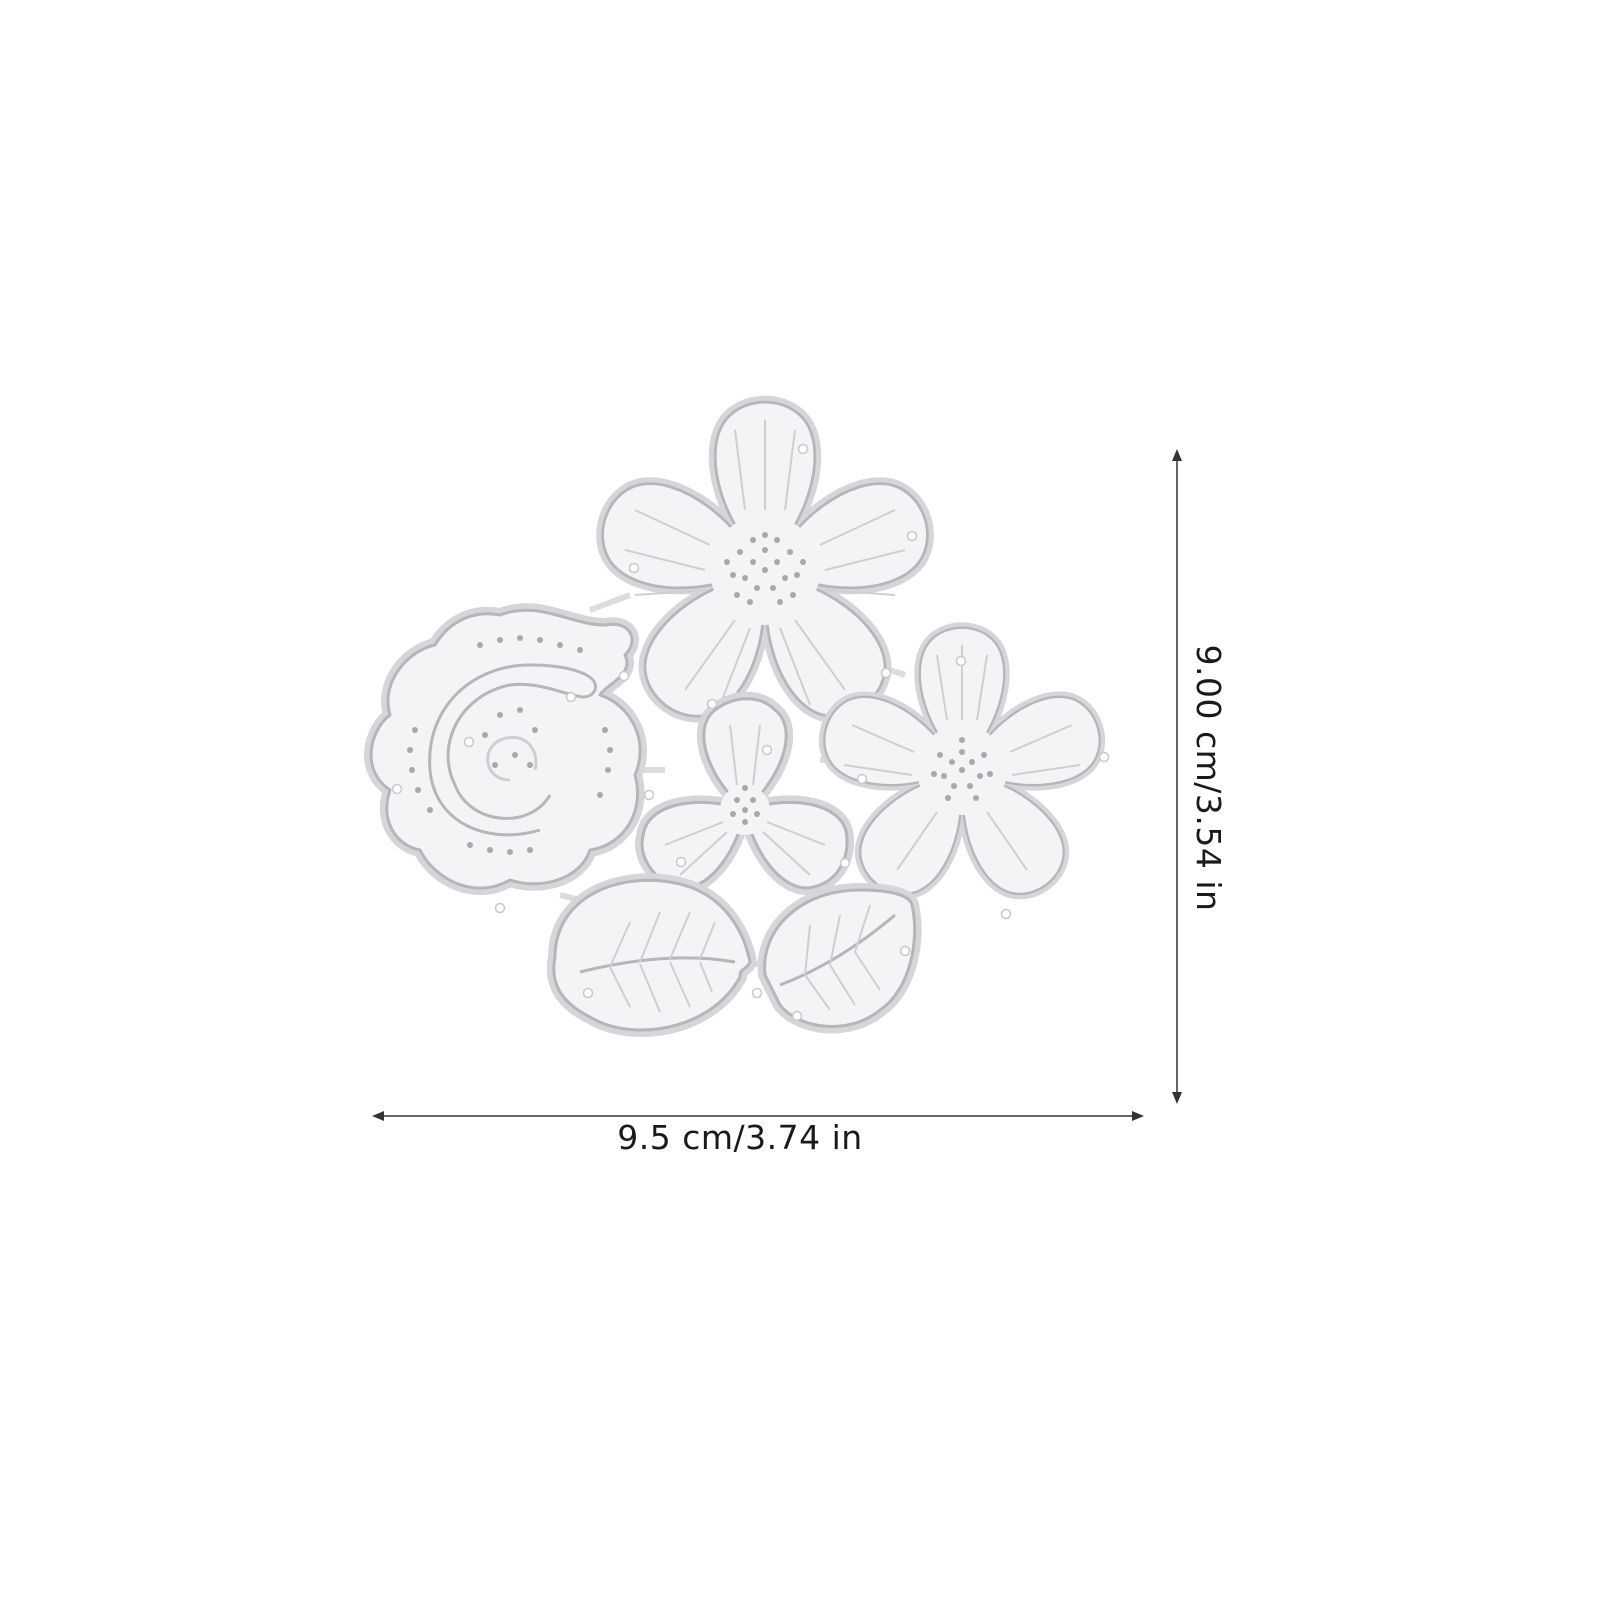 Image resolution: width=1600 pixels, height=1600 pixels. I want to click on flower-die-spiral-rose, so click(505, 749).